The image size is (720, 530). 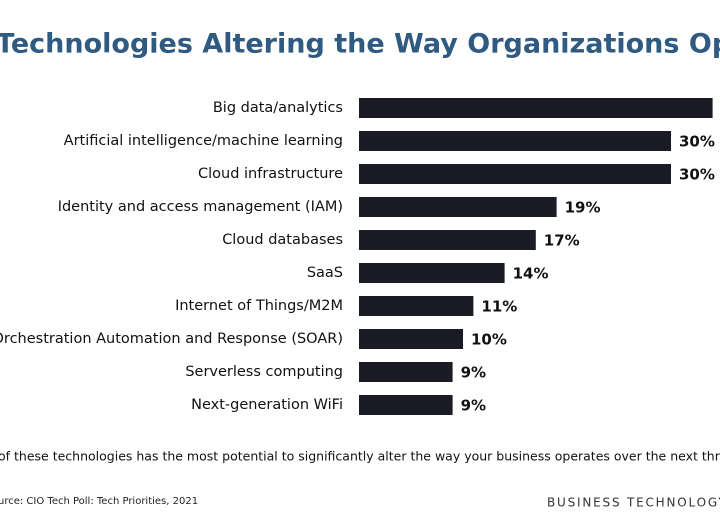 I want to click on category-label: Identity and access management (IAM), so click(x=200, y=207).